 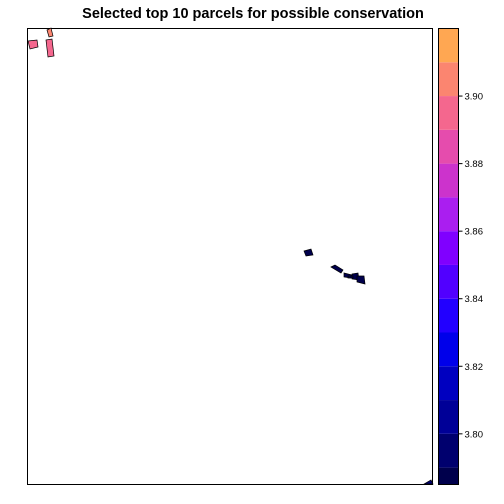 I want to click on colorbar-tick-label: 3.86, so click(x=474, y=232).